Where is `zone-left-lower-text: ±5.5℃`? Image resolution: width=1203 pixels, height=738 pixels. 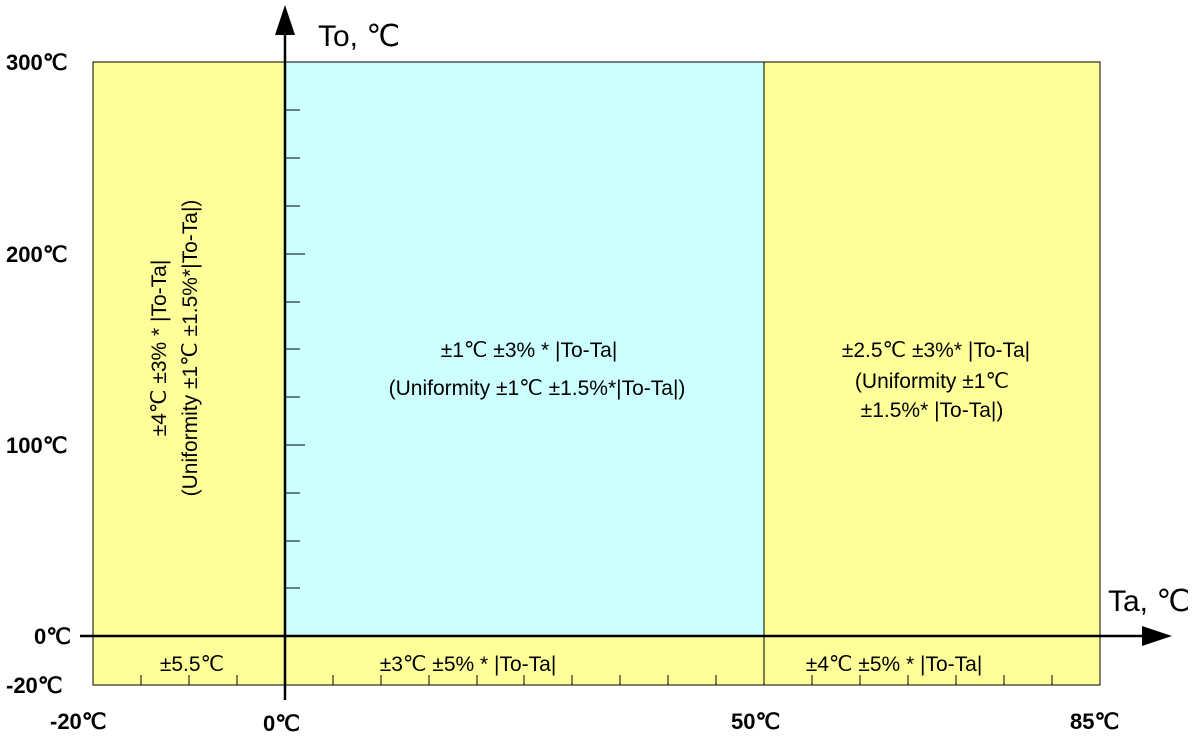 zone-left-lower-text: ±5.5℃ is located at coordinates (192, 664).